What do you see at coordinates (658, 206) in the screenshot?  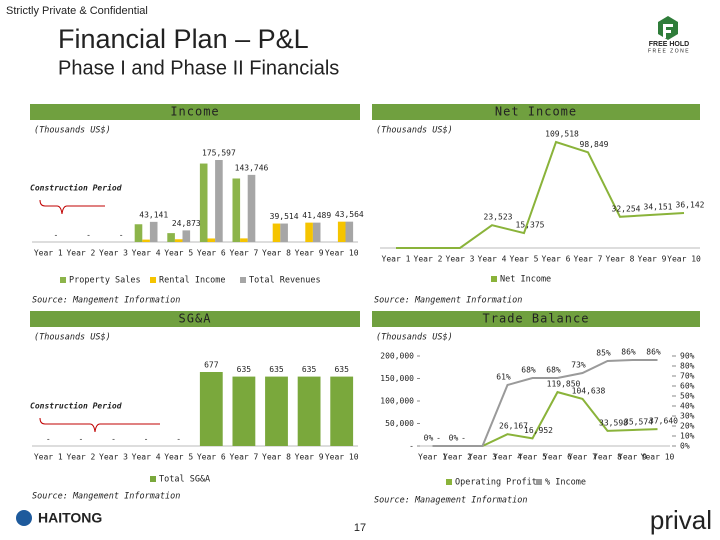 I see `value-label: 34,151` at bounding box center [658, 206].